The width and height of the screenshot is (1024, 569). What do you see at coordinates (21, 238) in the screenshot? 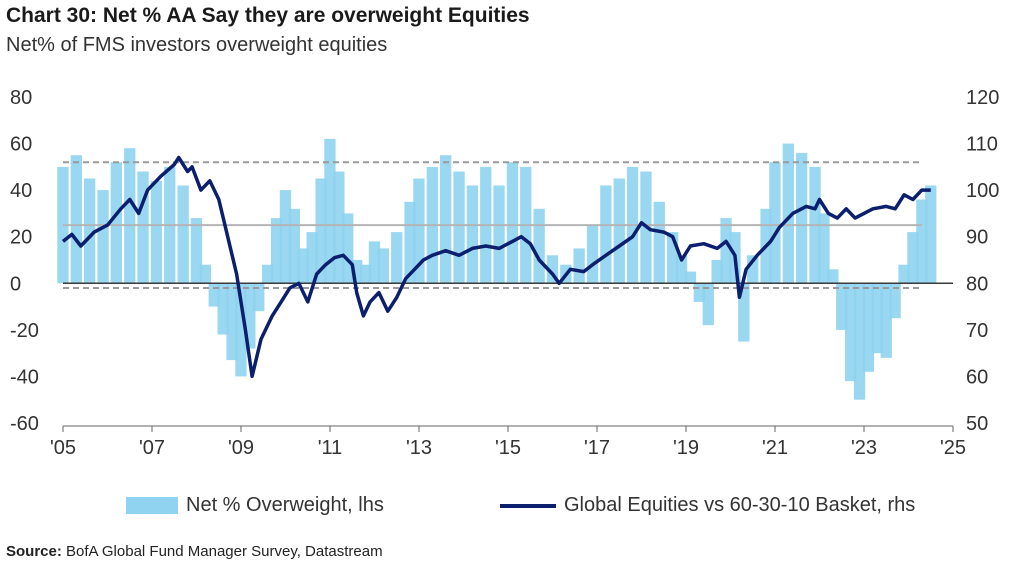
I see `y-left-tick-4: 20` at bounding box center [21, 238].